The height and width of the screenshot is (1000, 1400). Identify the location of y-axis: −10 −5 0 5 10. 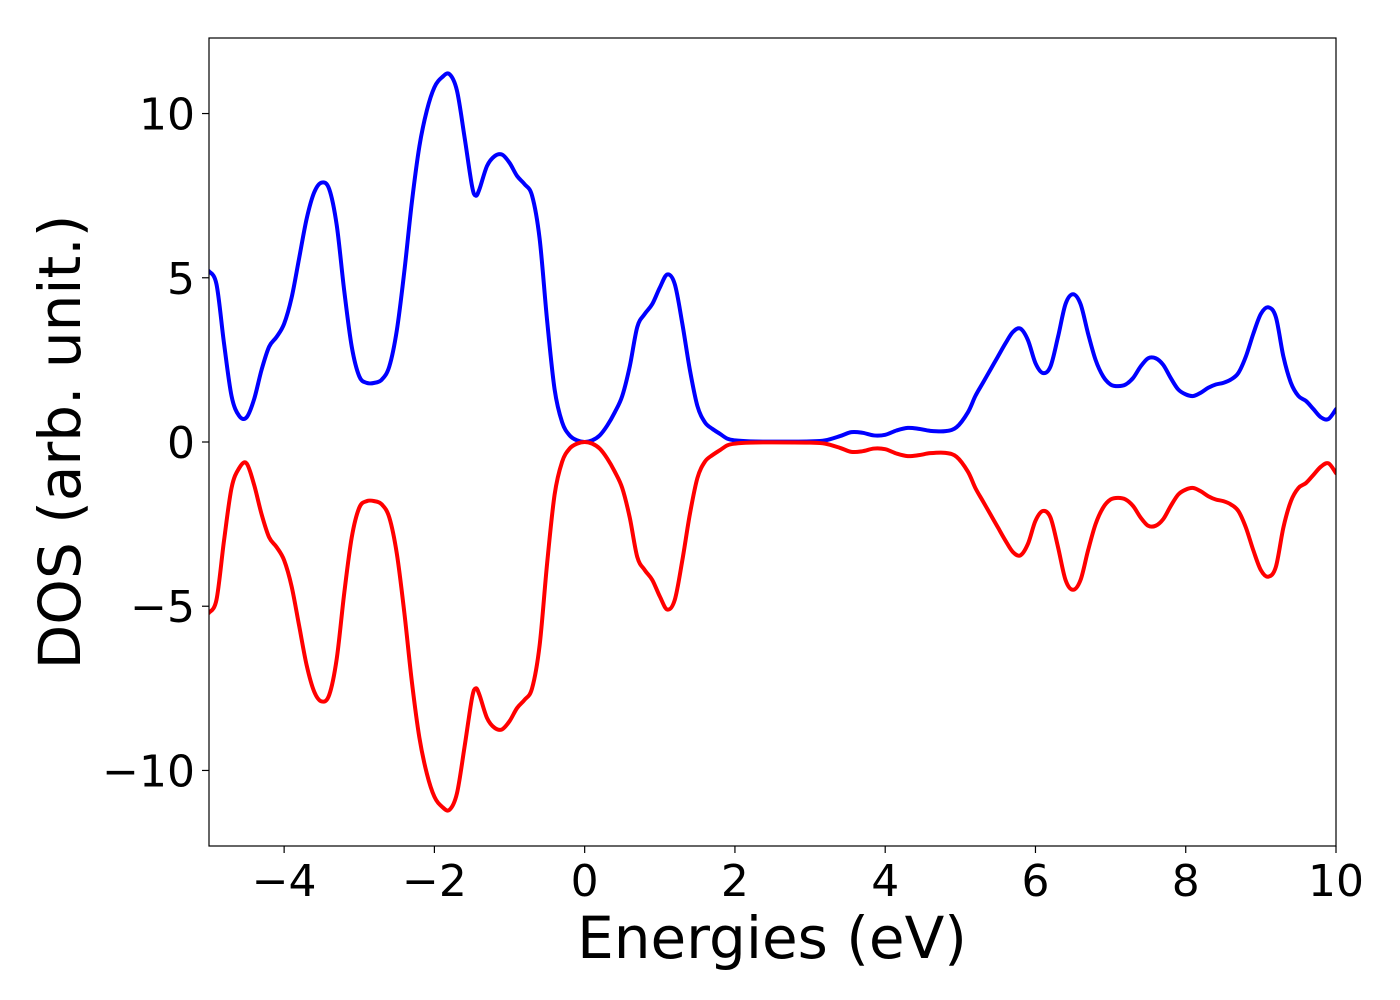
(155, 443).